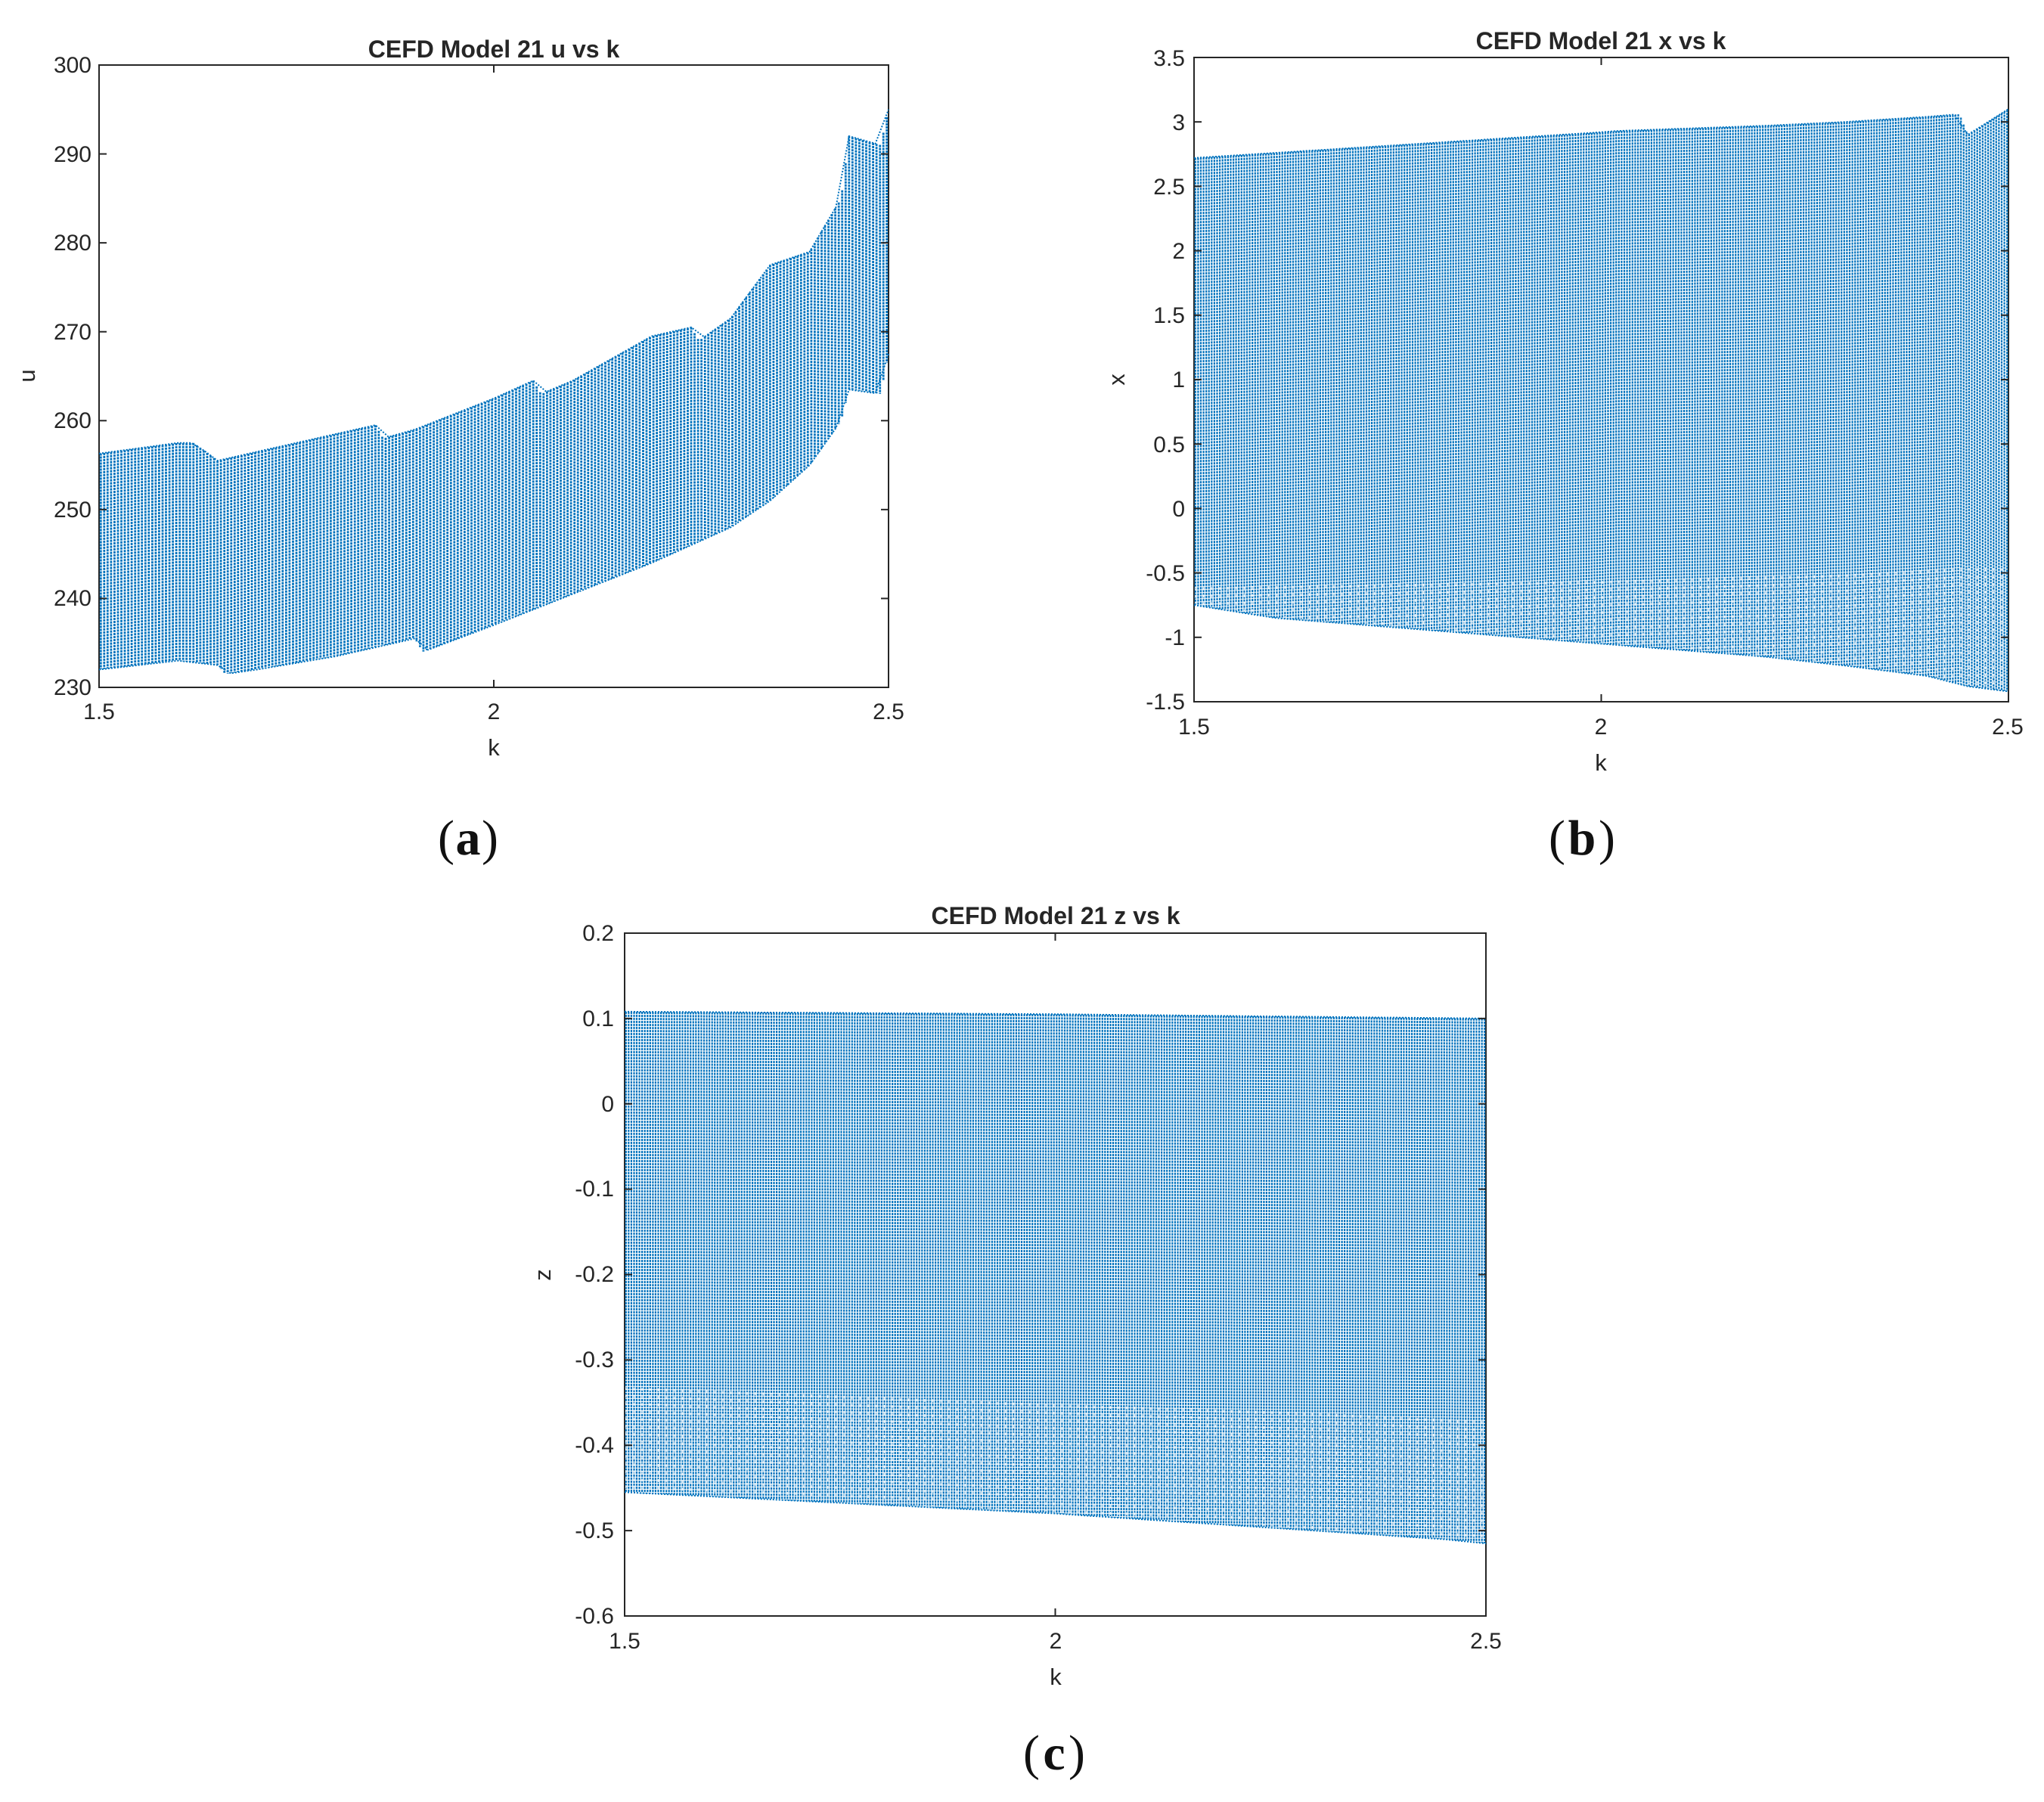 The width and height of the screenshot is (2044, 1802). I want to click on y-tick-label-b-2.5: 2.5, so click(1169, 187).